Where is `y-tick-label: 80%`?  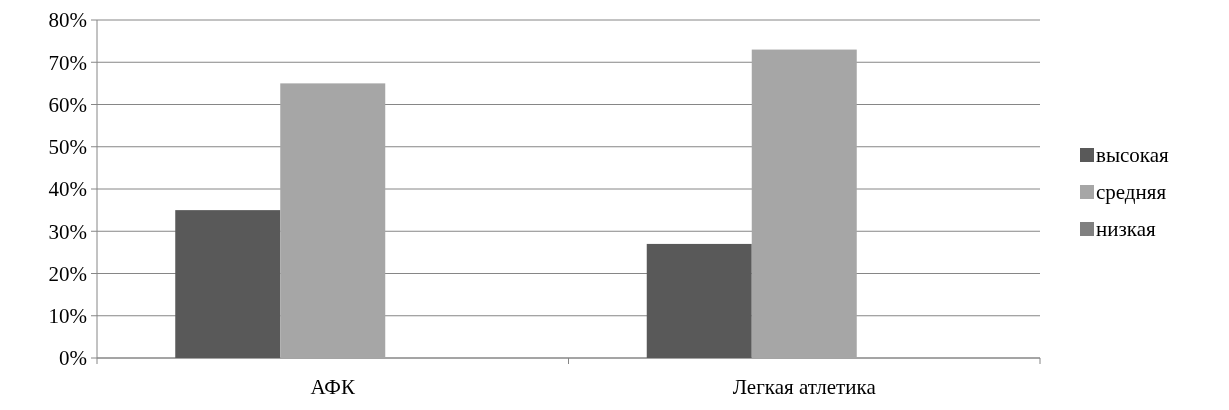 y-tick-label: 80% is located at coordinates (67, 20).